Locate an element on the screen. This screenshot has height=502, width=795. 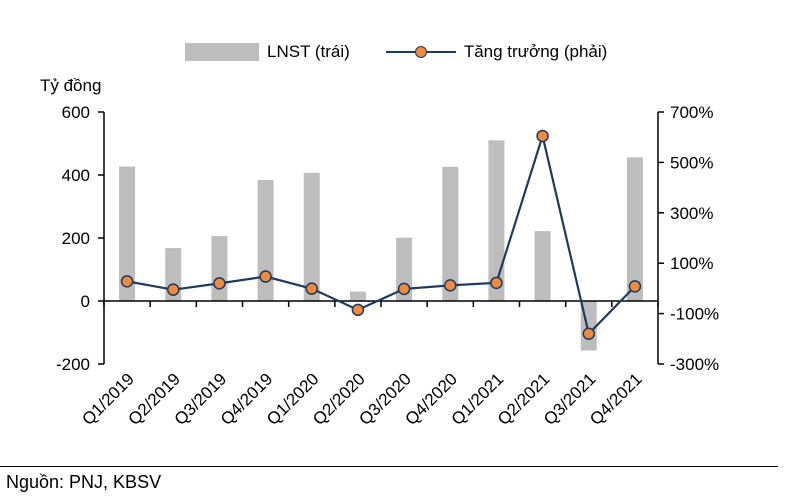
y-right-tick-label: 100% is located at coordinates (691, 263).